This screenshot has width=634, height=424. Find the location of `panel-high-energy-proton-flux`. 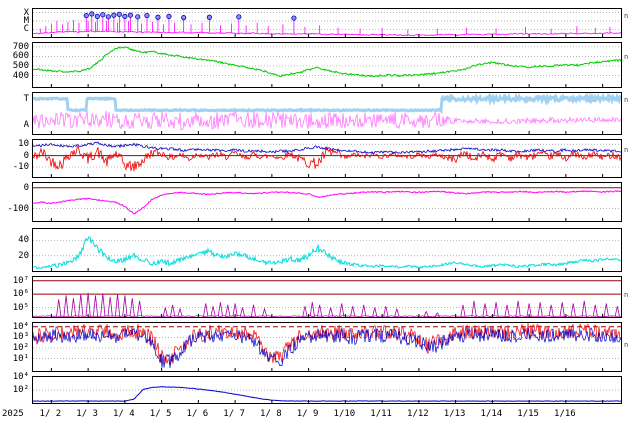

panel-high-energy-proton-flux is located at coordinates (327, 390).